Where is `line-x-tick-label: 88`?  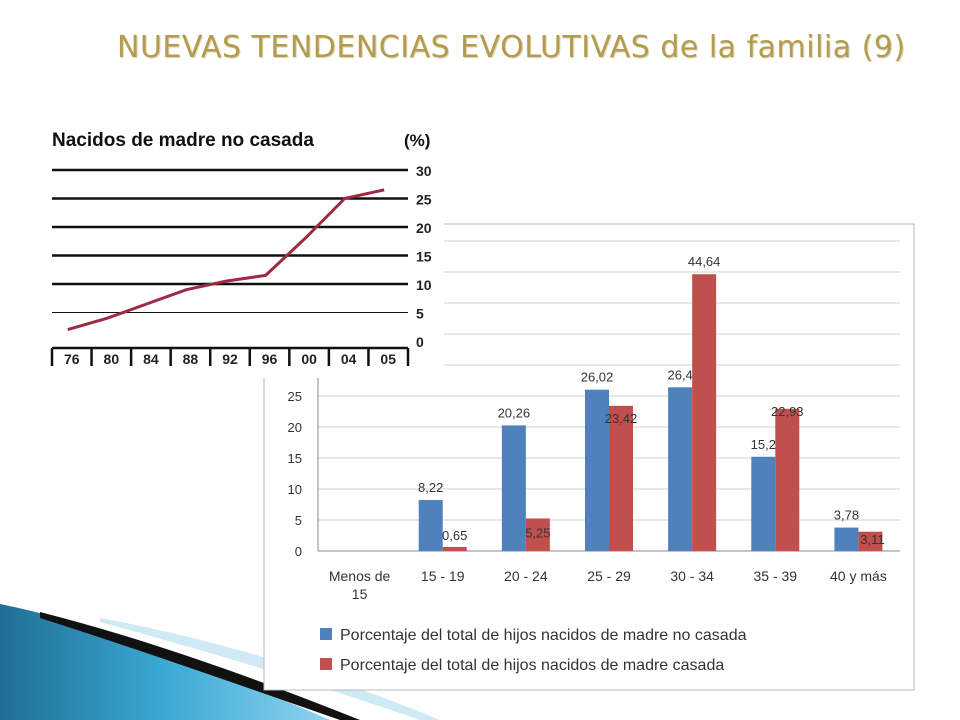
line-x-tick-label: 88 is located at coordinates (191, 359).